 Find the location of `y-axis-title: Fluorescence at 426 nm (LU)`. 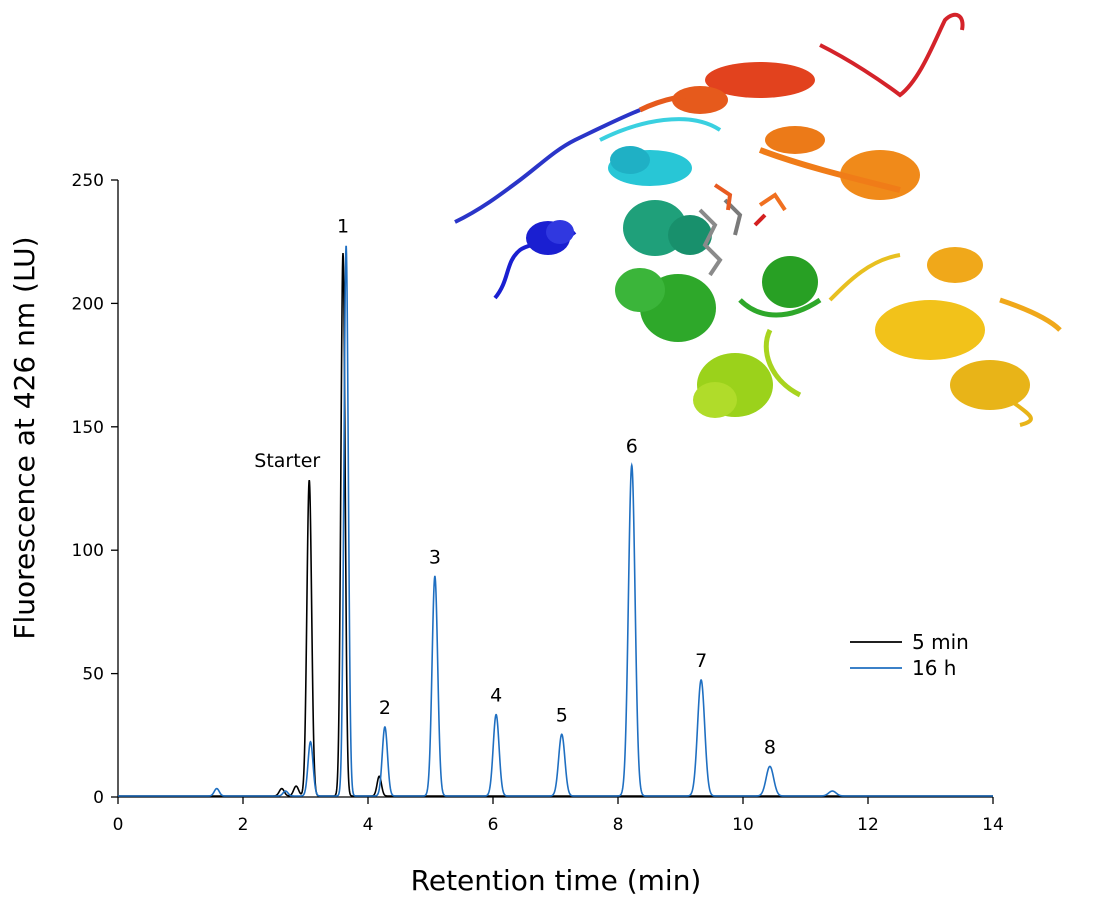

y-axis-title: Fluorescence at 426 nm (LU) is located at coordinates (24, 437).